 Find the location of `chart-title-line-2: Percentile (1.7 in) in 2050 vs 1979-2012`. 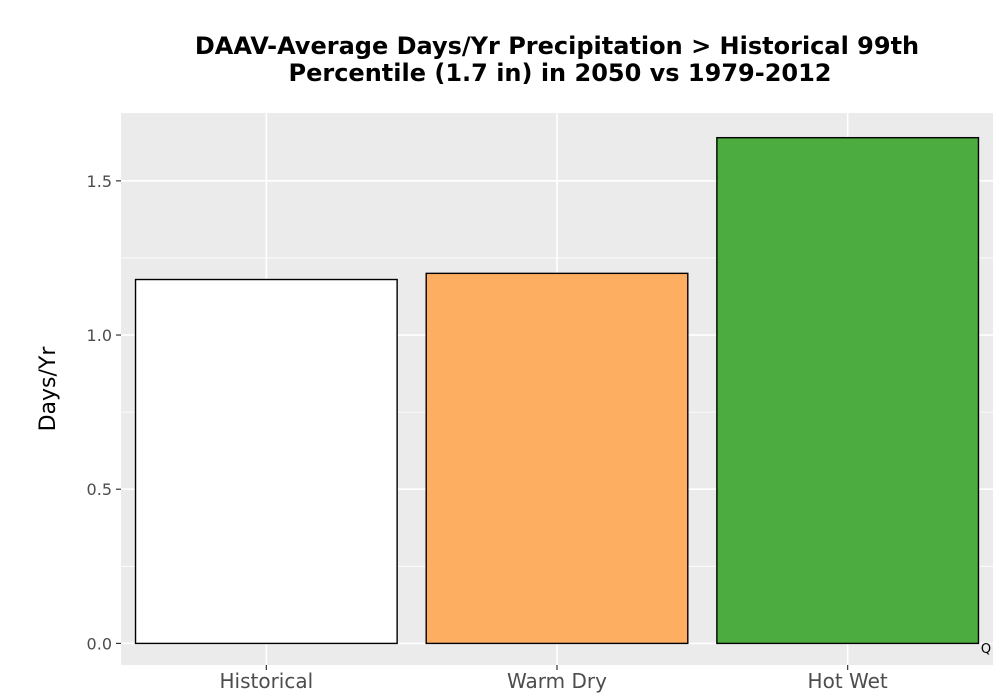

chart-title-line-2: Percentile (1.7 in) in 2050 vs 1979-2012 is located at coordinates (560, 73).